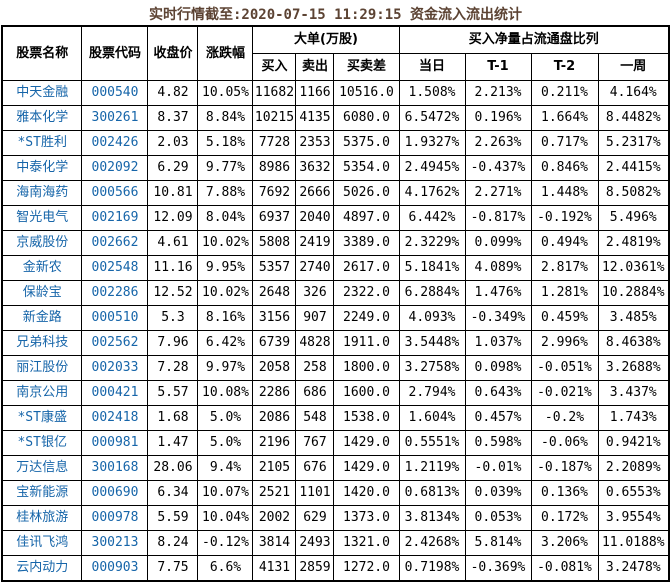 The image size is (671, 582). Describe the element at coordinates (115, 293) in the screenshot. I see `stock-code-cell: 002286` at that location.